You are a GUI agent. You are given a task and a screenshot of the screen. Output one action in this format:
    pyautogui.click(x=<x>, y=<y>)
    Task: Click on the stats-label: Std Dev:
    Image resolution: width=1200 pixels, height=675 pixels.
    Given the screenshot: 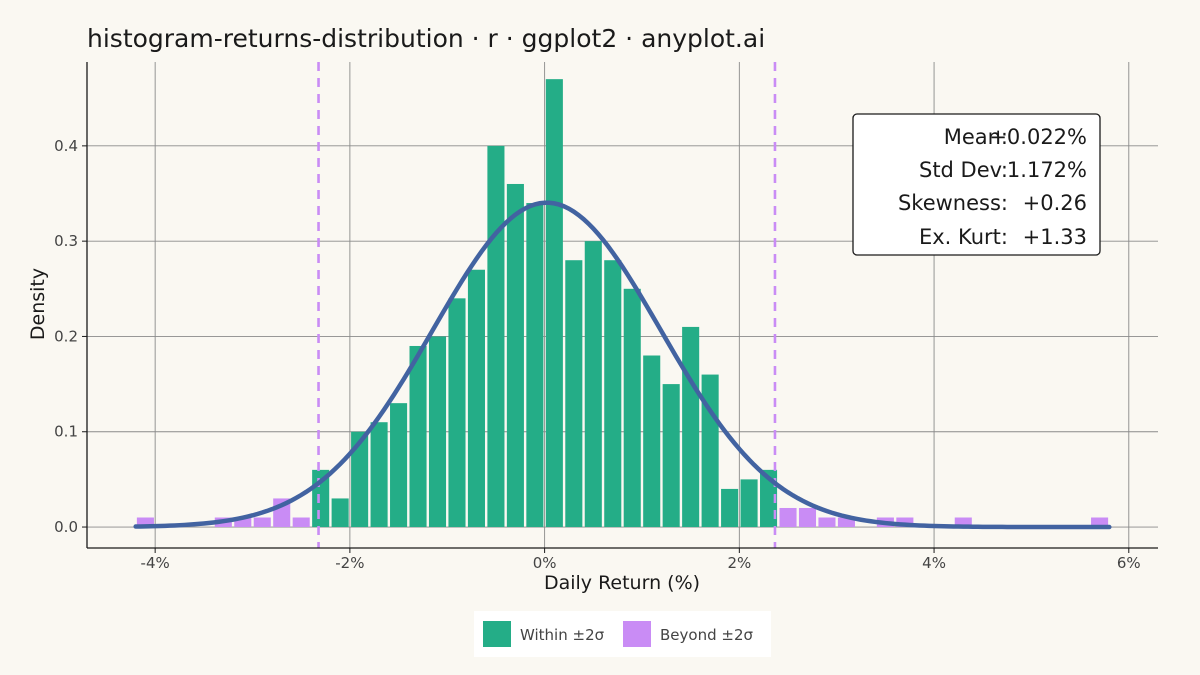 What is the action you would take?
    pyautogui.click(x=963, y=170)
    